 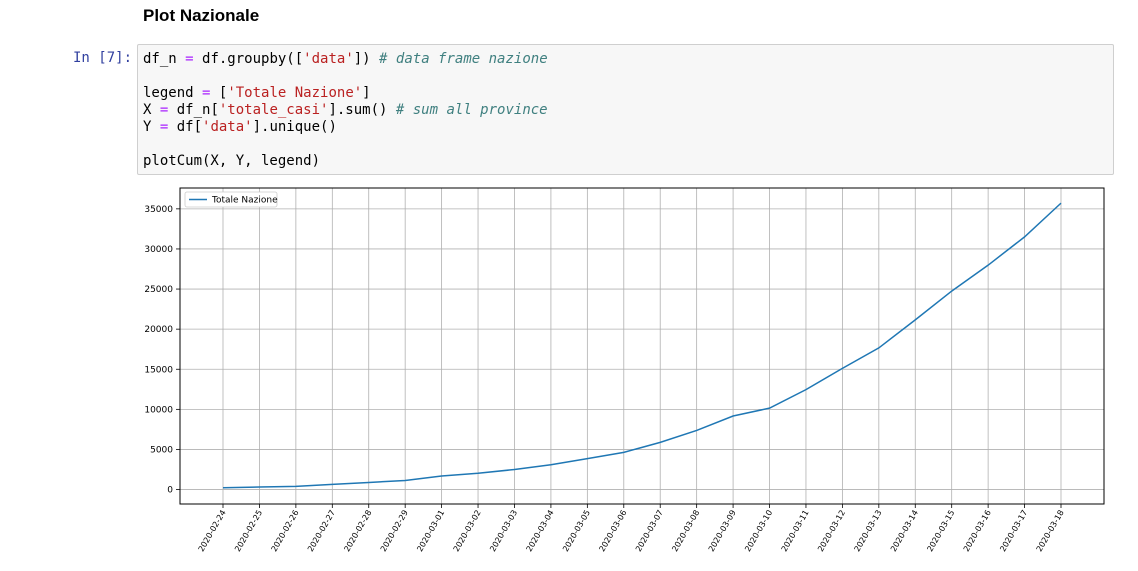 What do you see at coordinates (244, 201) in the screenshot?
I see `legend-label: Totale Nazione` at bounding box center [244, 201].